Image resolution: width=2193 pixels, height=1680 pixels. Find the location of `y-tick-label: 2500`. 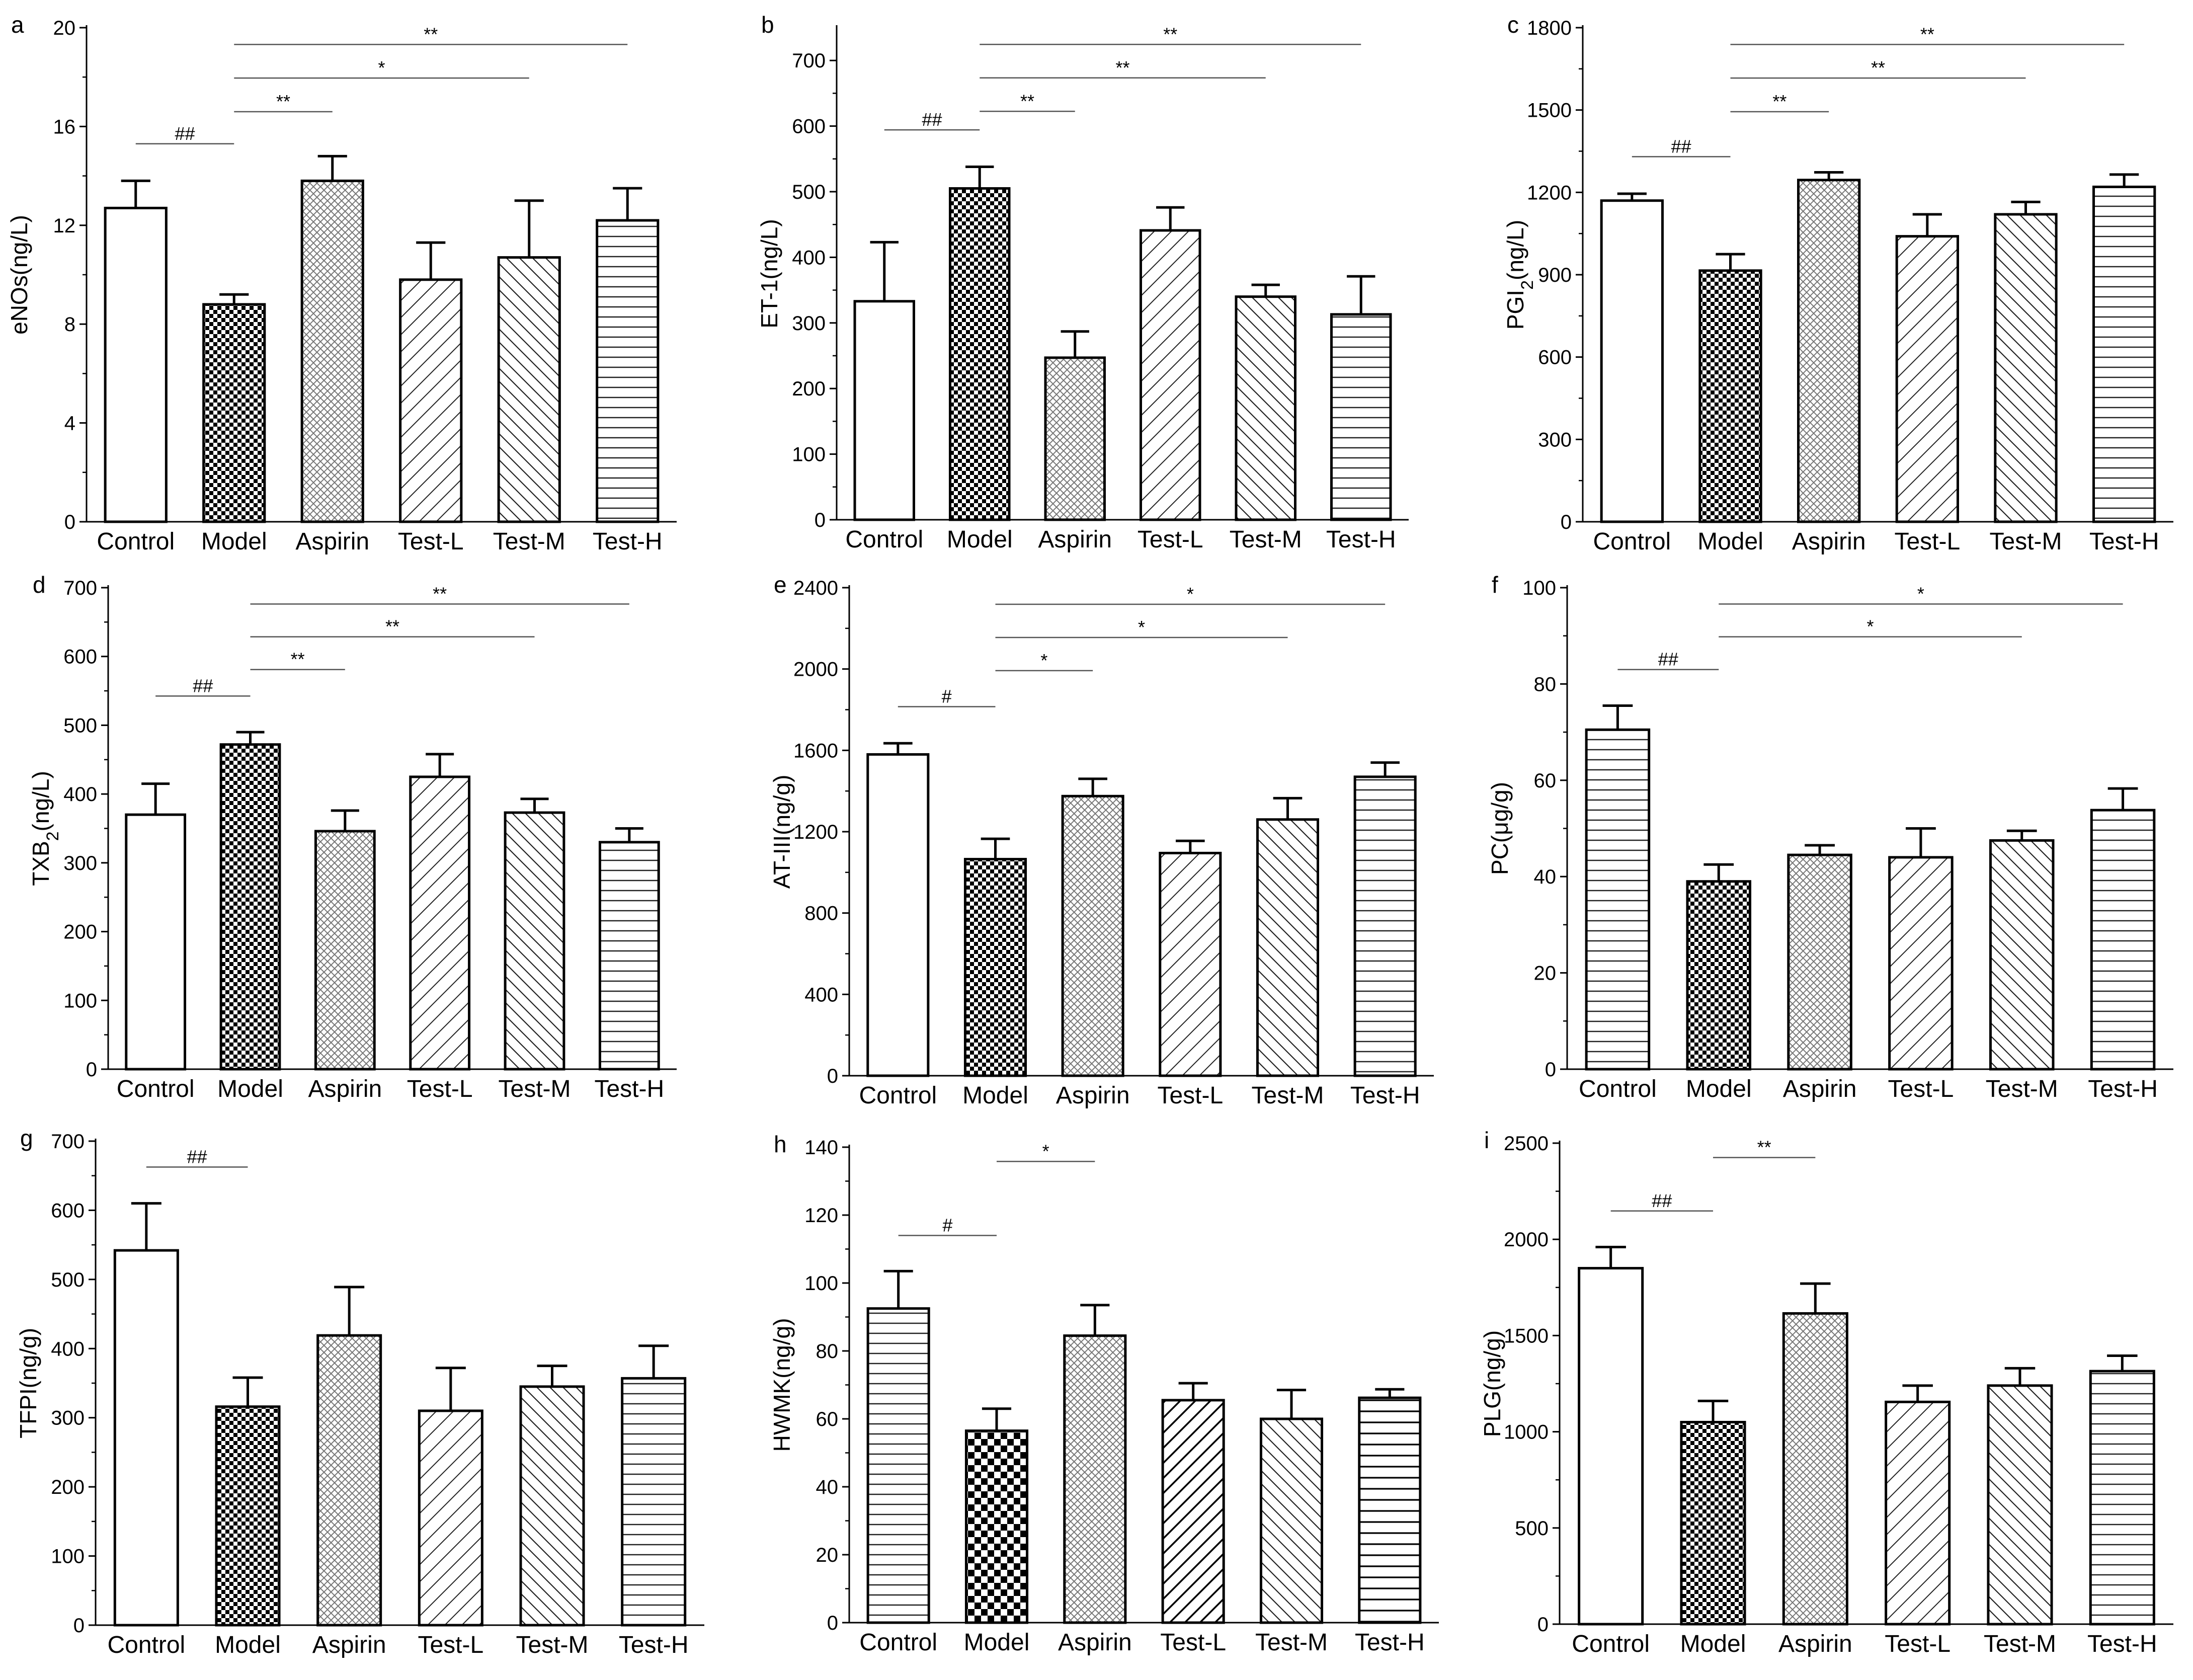

y-tick-label: 2500 is located at coordinates (1527, 1144).